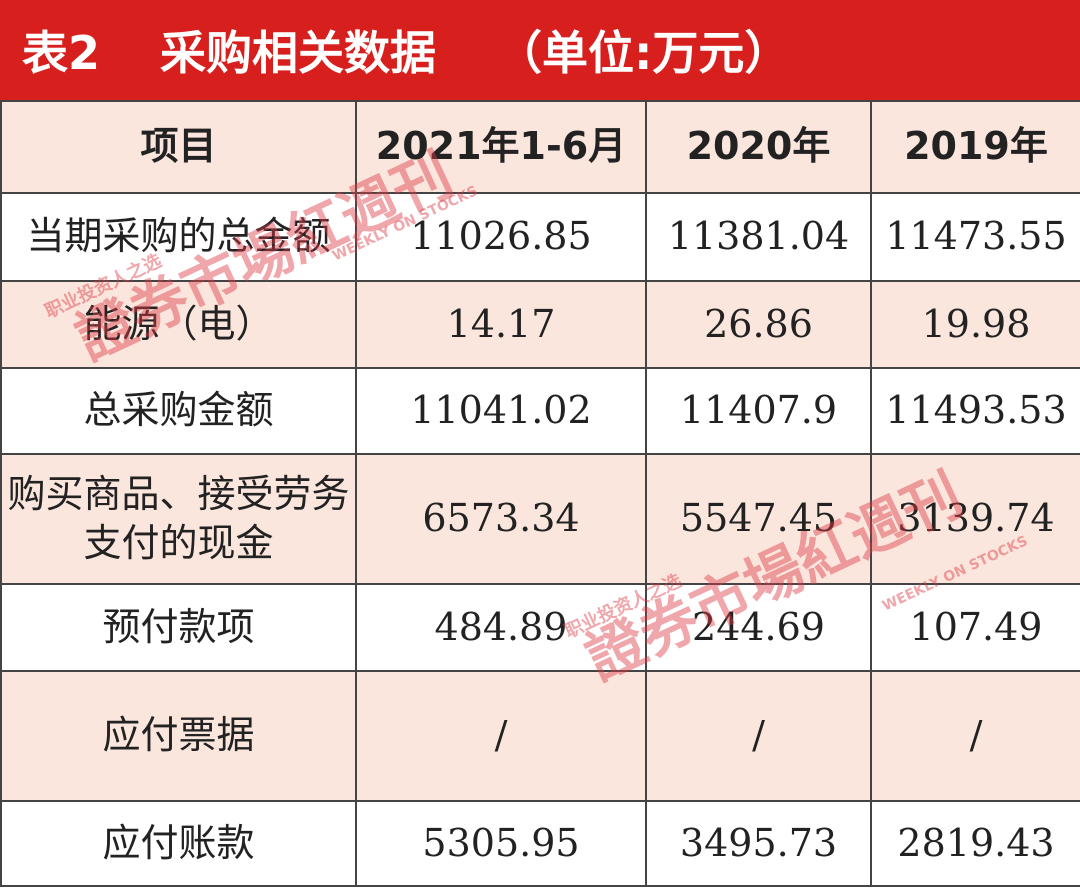 This screenshot has height=888, width=1080. Describe the element at coordinates (975, 519) in the screenshot. I see `cell: 3139.74` at that location.